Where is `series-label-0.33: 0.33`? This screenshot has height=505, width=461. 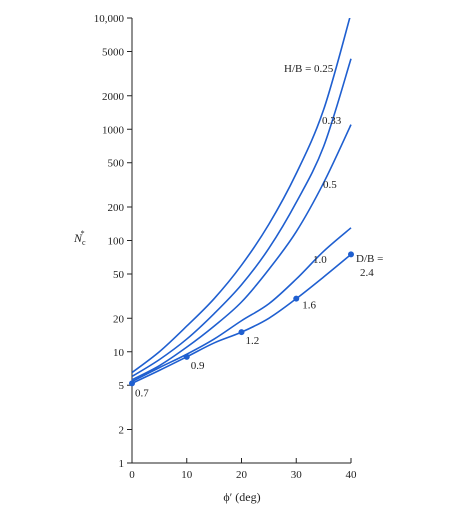 series-label-0.33: 0.33 is located at coordinates (332, 121).